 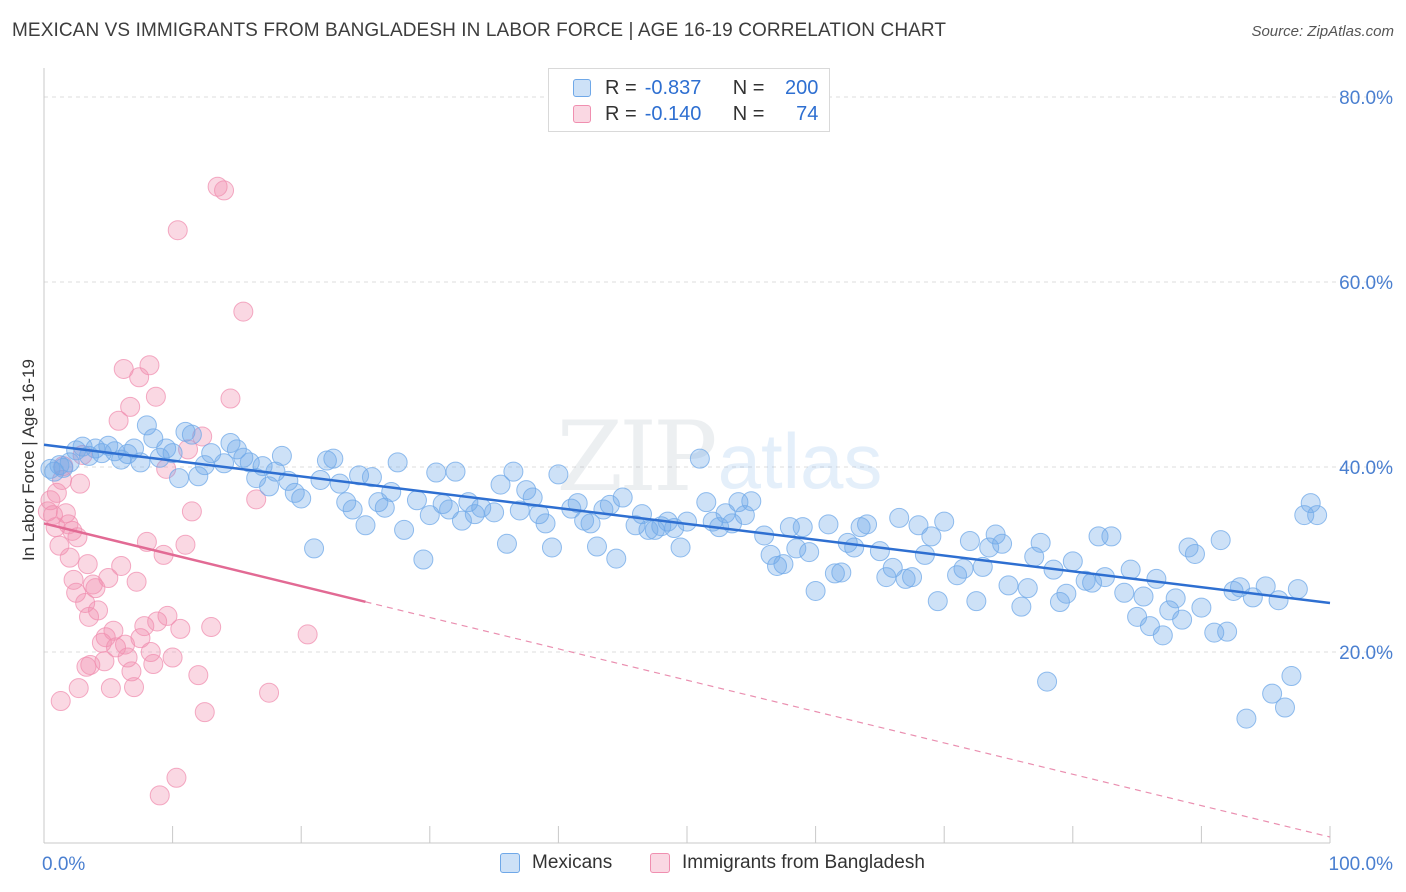 What do you see at coordinates (802, 87) in the screenshot?
I see `legend-n-value: 200` at bounding box center [802, 87].